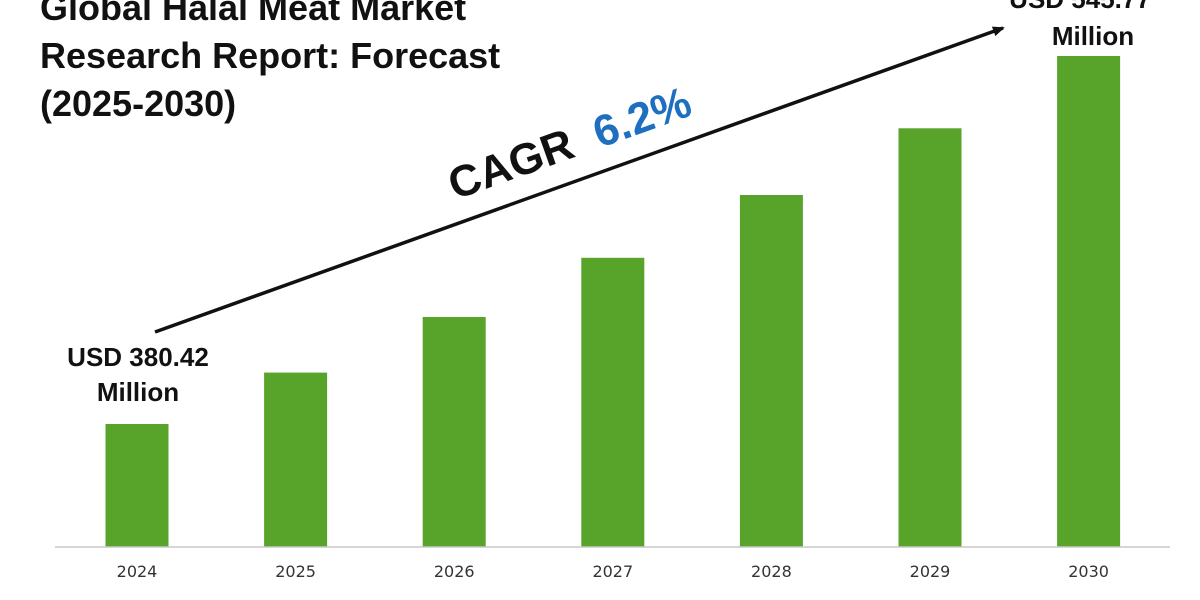 The width and height of the screenshot is (1200, 600). I want to click on bar-2029, so click(930, 338).